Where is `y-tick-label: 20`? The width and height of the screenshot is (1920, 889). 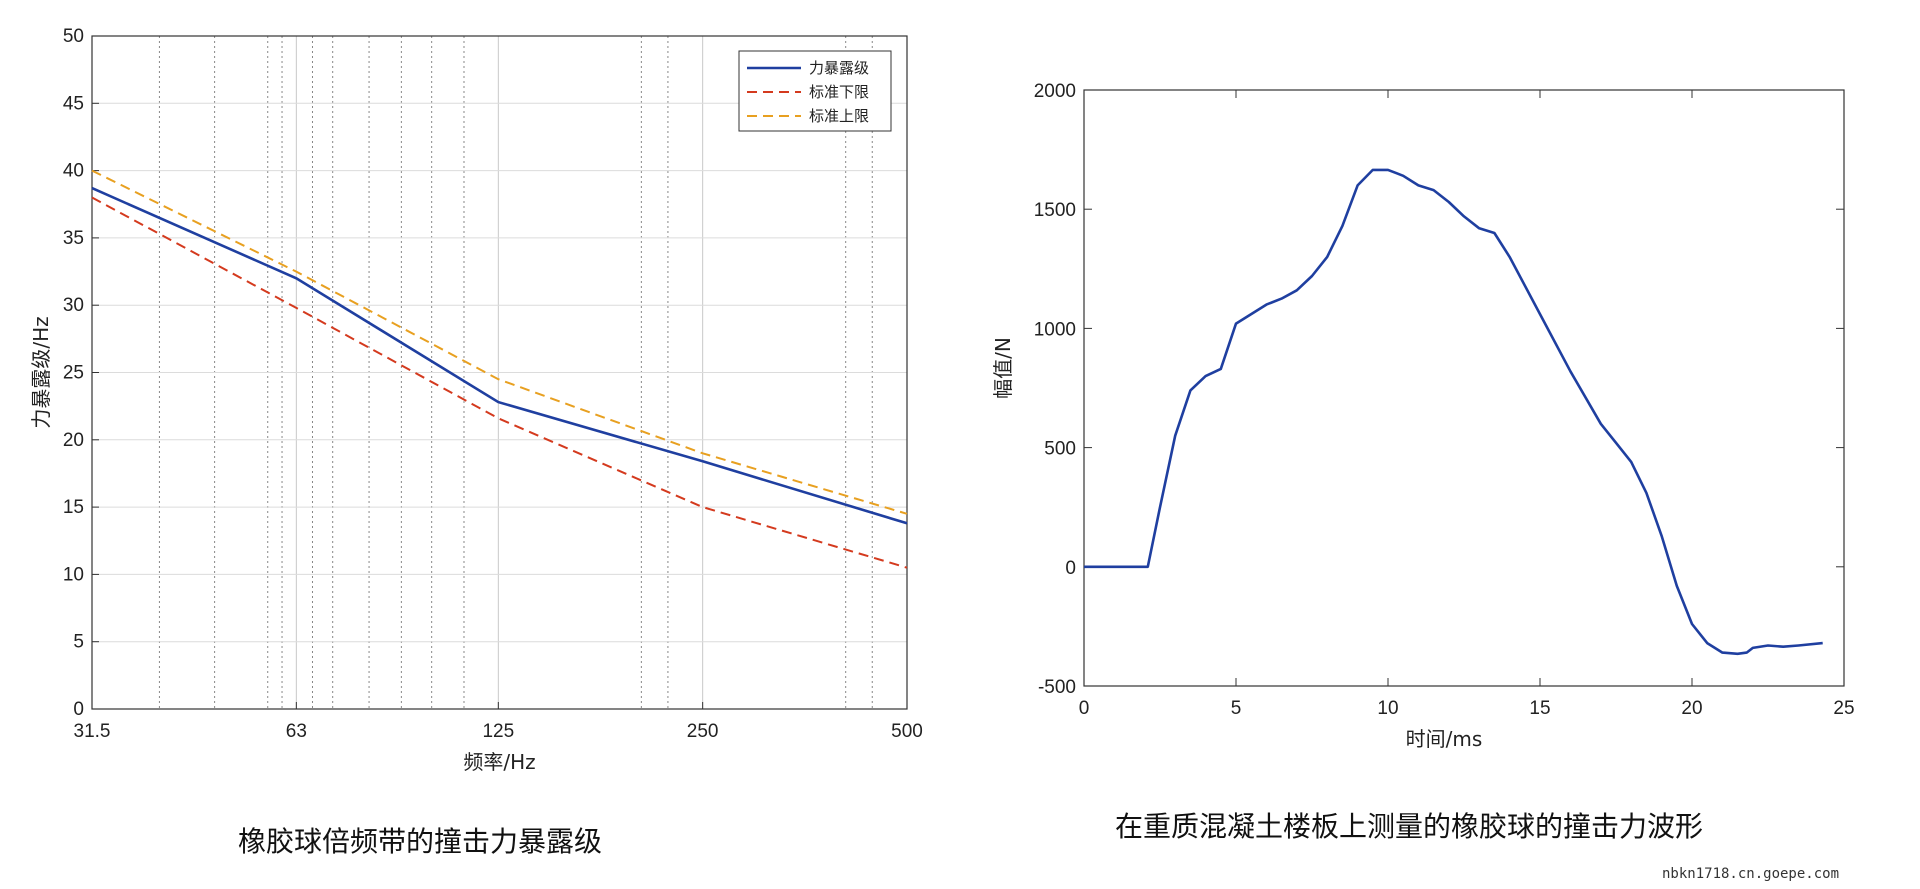
y-tick-label: 20 is located at coordinates (73, 440).